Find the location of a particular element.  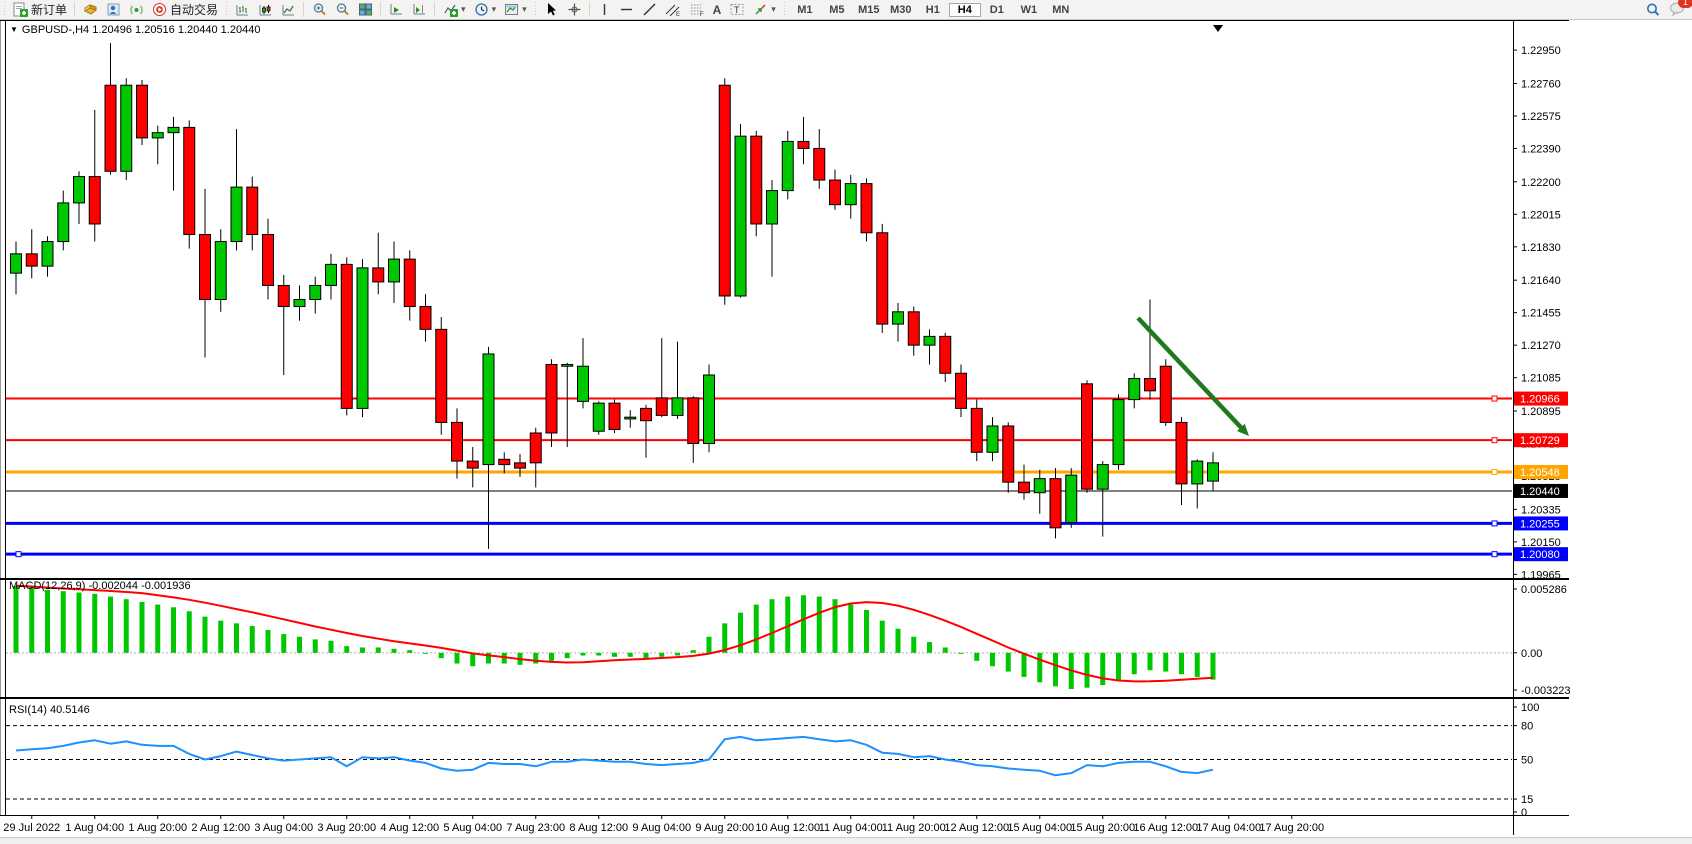

signal-icon is located at coordinates (136, 9).